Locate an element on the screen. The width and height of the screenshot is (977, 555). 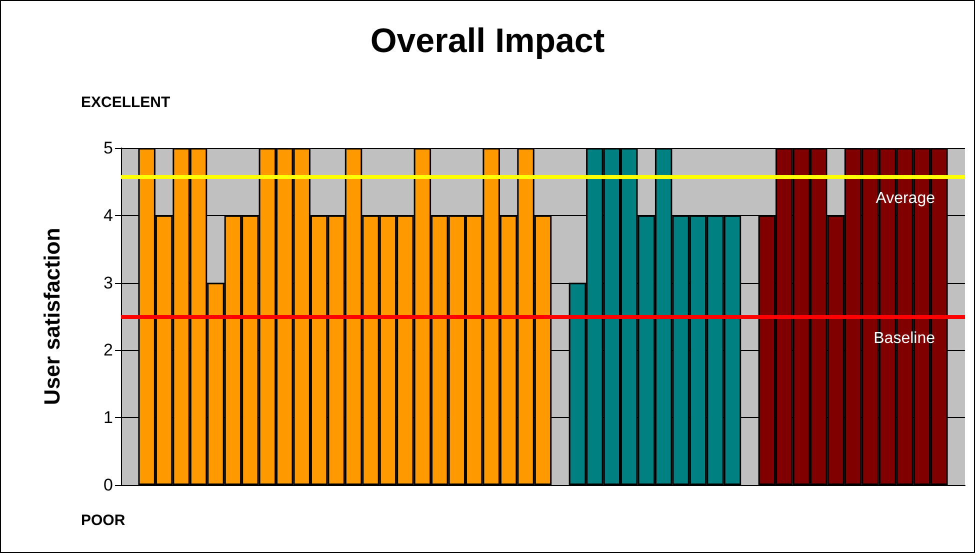
chart-title: Overall Impact is located at coordinates (487, 41).